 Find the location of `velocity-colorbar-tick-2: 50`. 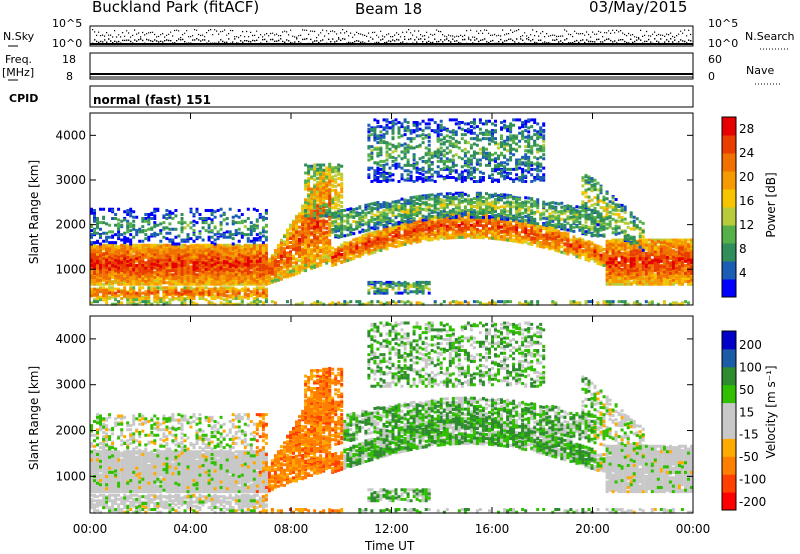

velocity-colorbar-tick-2: 50 is located at coordinates (746, 390).